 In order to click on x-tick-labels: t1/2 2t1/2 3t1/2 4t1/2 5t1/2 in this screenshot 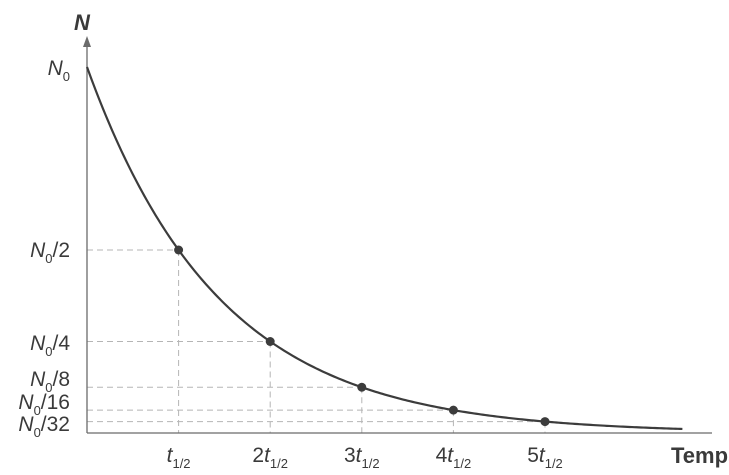, I will do `click(365, 457)`.